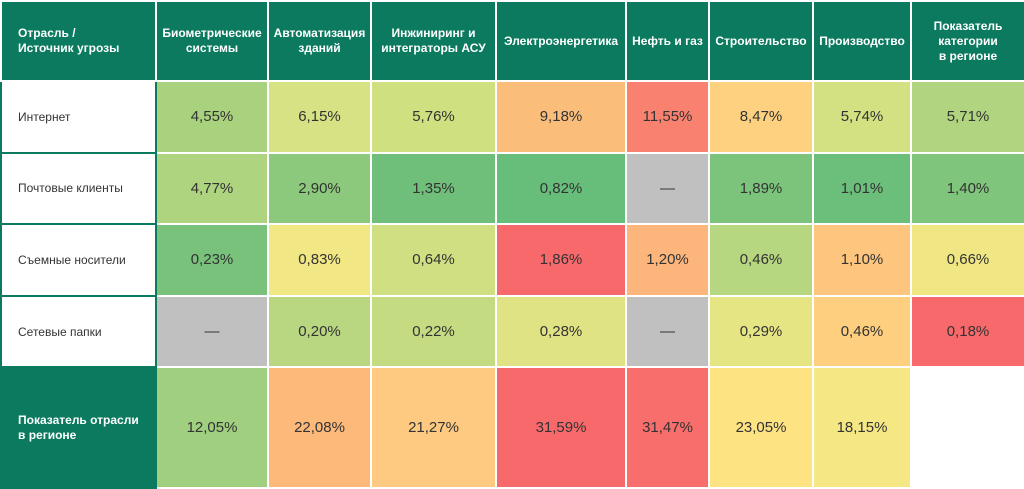 The image size is (1024, 489). Describe the element at coordinates (212, 427) in the screenshot. I see `value-cell: 12,05%` at that location.